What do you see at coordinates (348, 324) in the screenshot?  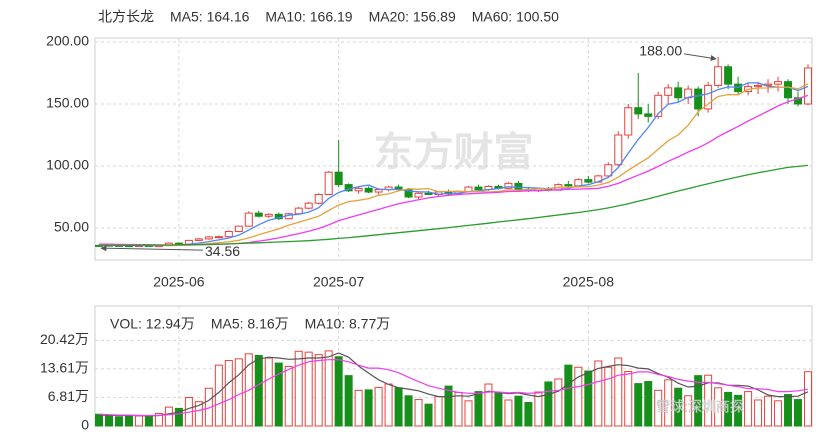 I see `legend-entry: MA10: 8.77万` at bounding box center [348, 324].